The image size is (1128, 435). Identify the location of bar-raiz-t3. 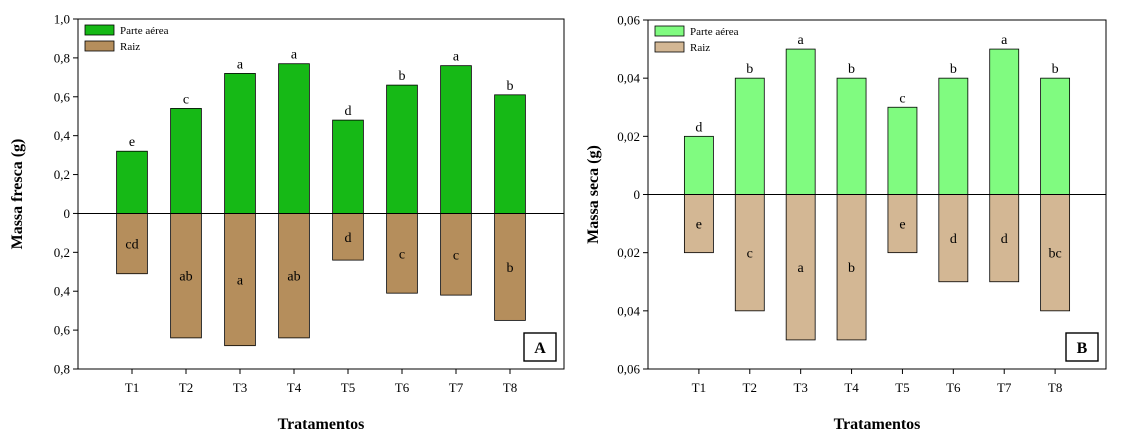
(800, 267).